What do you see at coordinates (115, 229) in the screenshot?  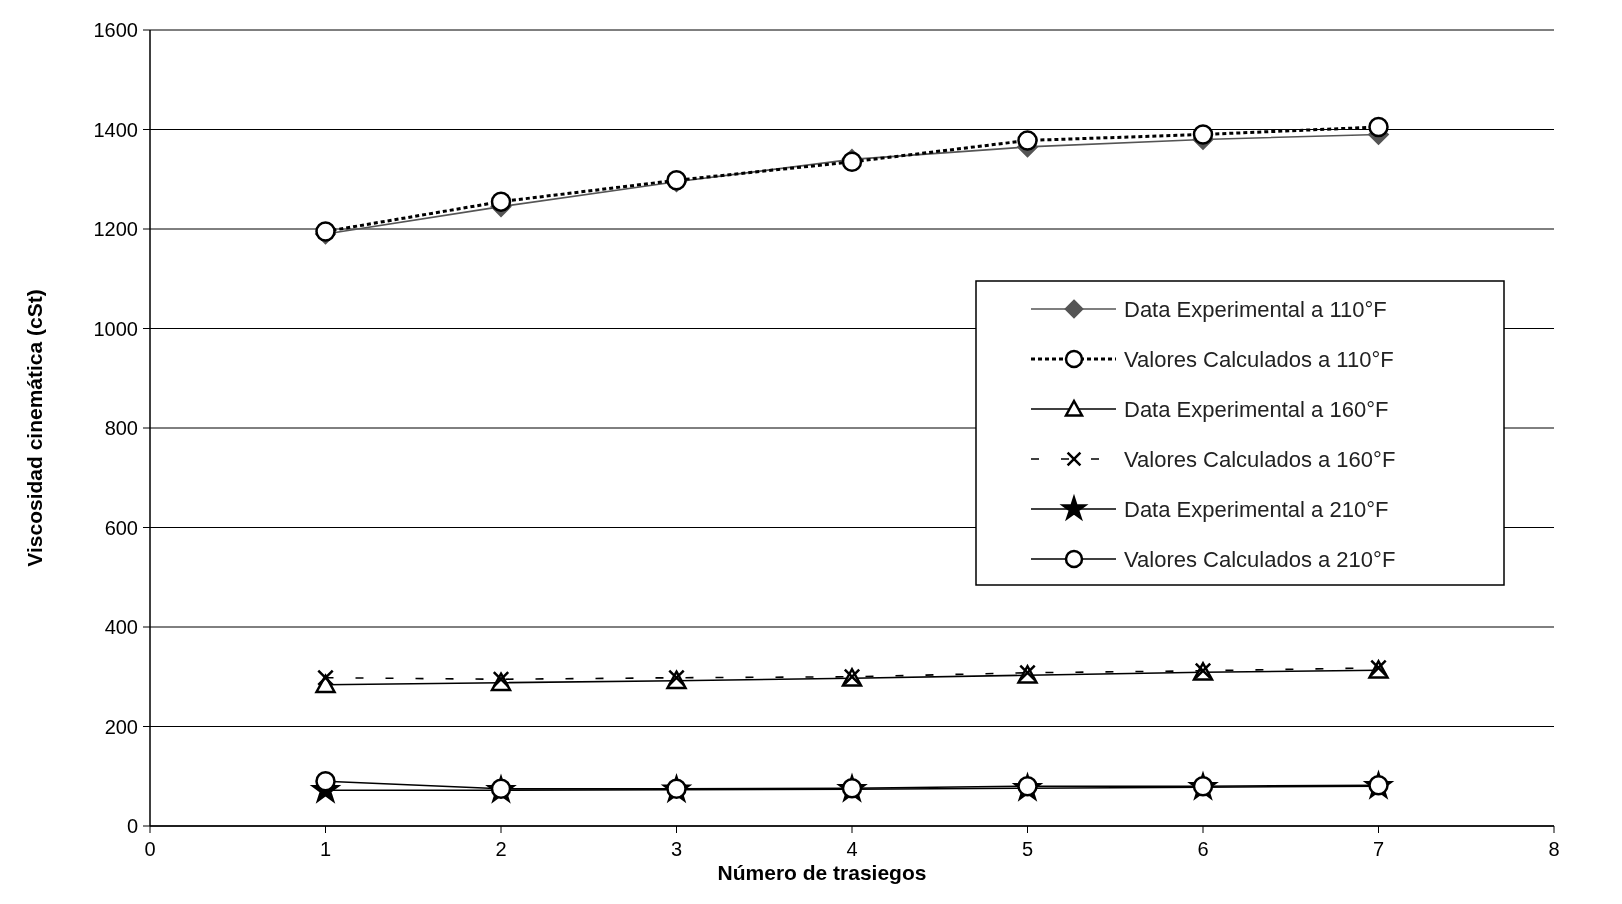 I see `y-tick-label: 1200` at bounding box center [115, 229].